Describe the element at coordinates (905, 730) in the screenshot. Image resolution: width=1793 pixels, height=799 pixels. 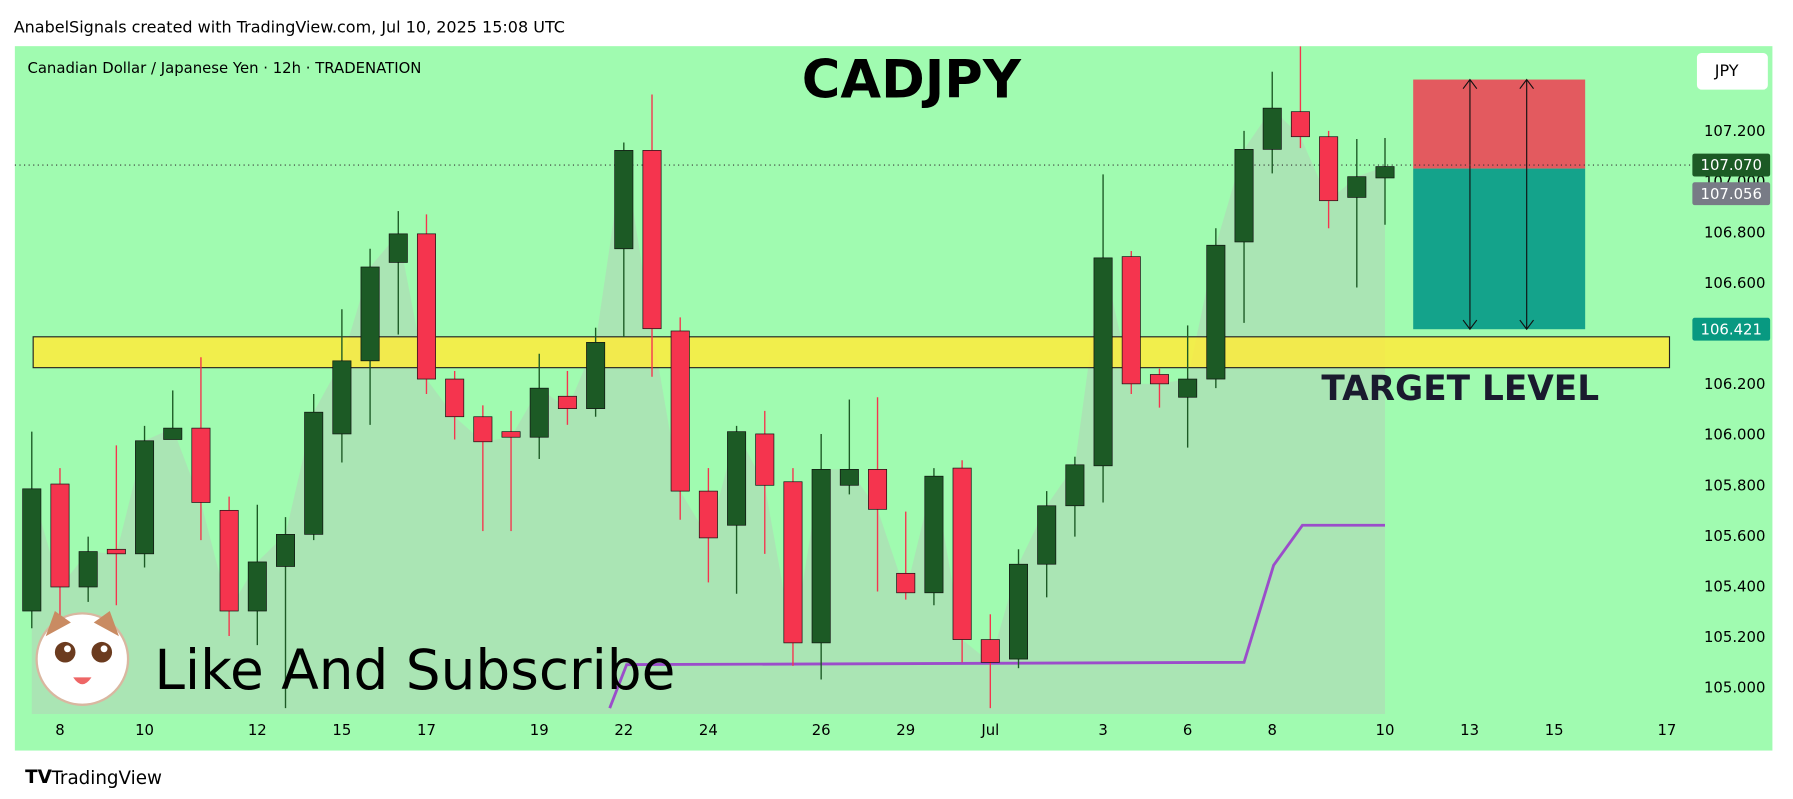
I see `x-tick-label: 29` at that location.